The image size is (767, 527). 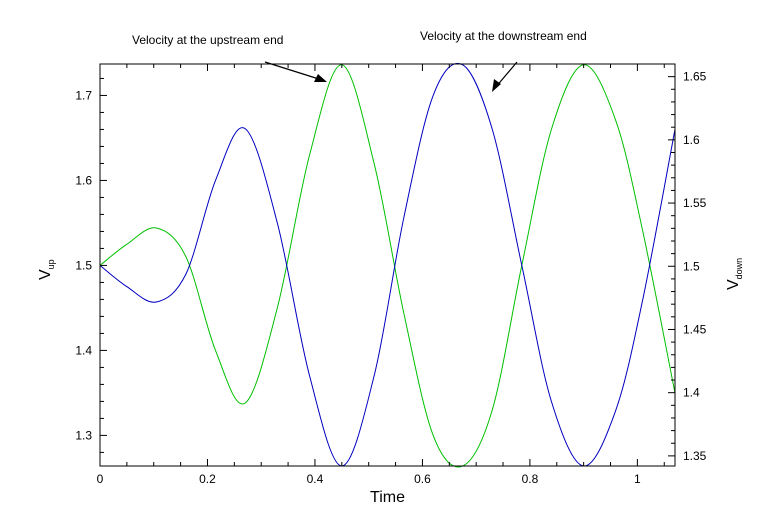 What do you see at coordinates (691, 140) in the screenshot?
I see `y-right-tick-label: 1.6` at bounding box center [691, 140].